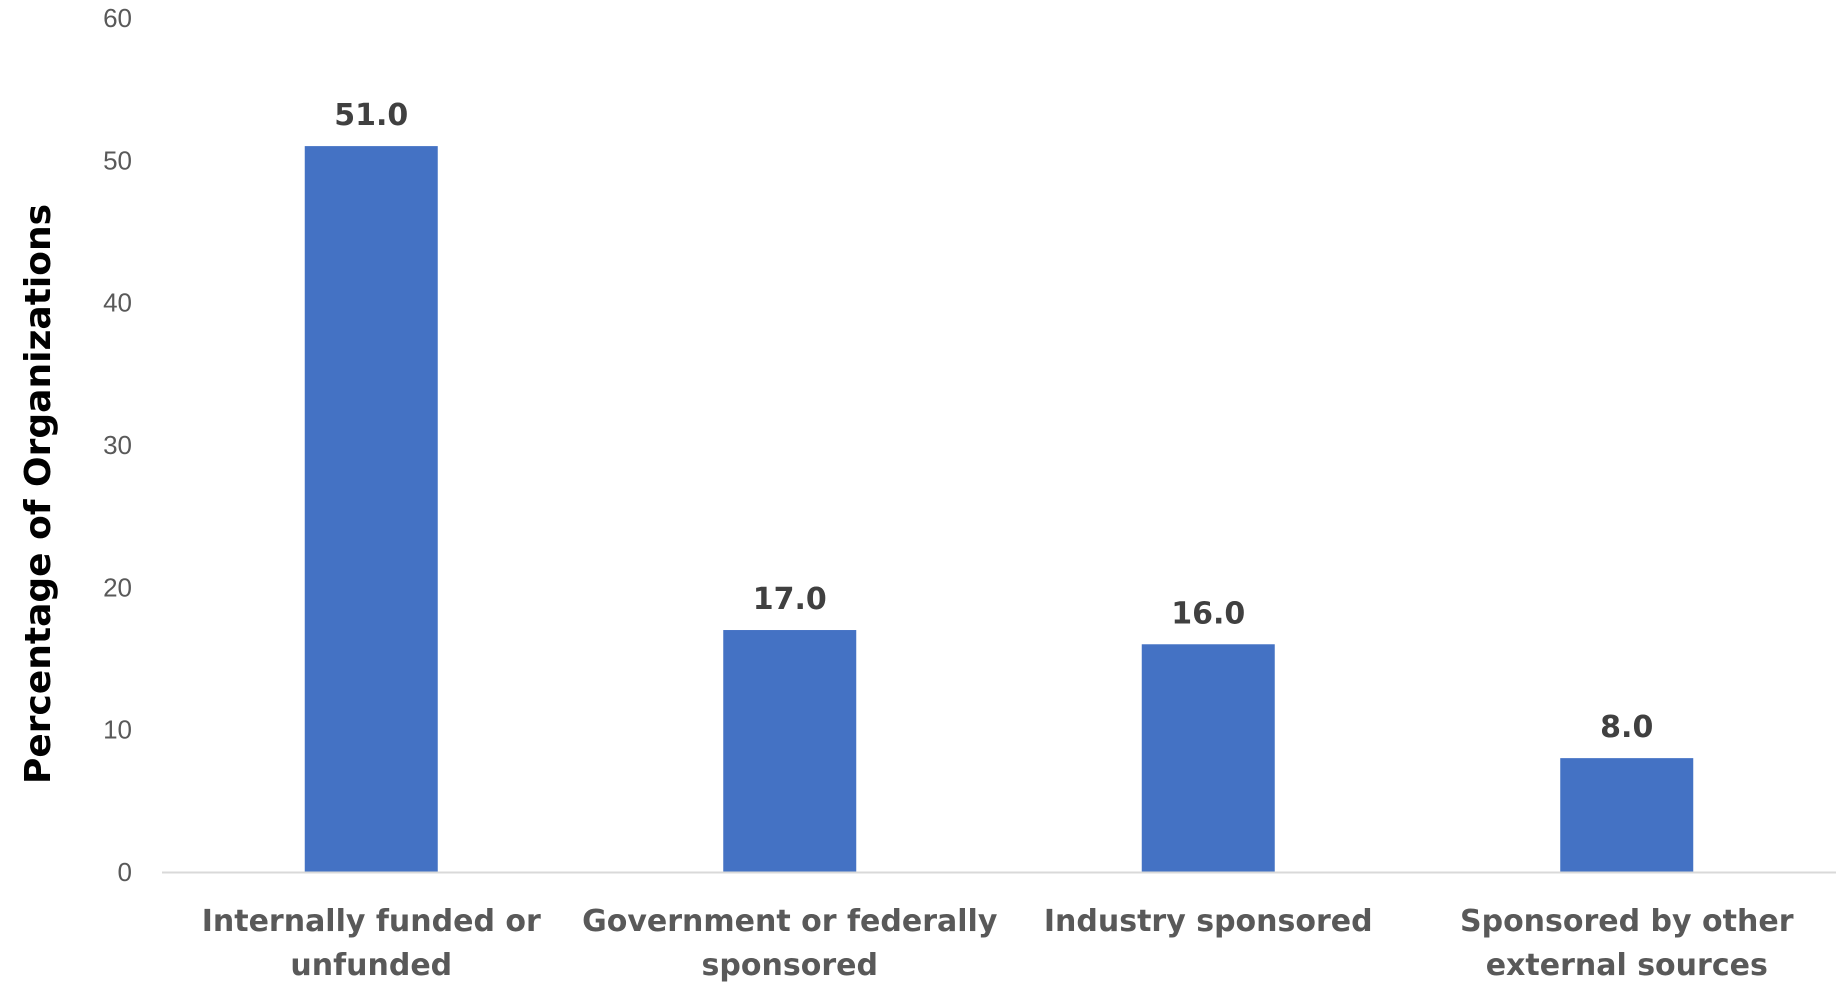 The image size is (1836, 983). What do you see at coordinates (1626, 727) in the screenshot?
I see `data-label: 8.0` at bounding box center [1626, 727].